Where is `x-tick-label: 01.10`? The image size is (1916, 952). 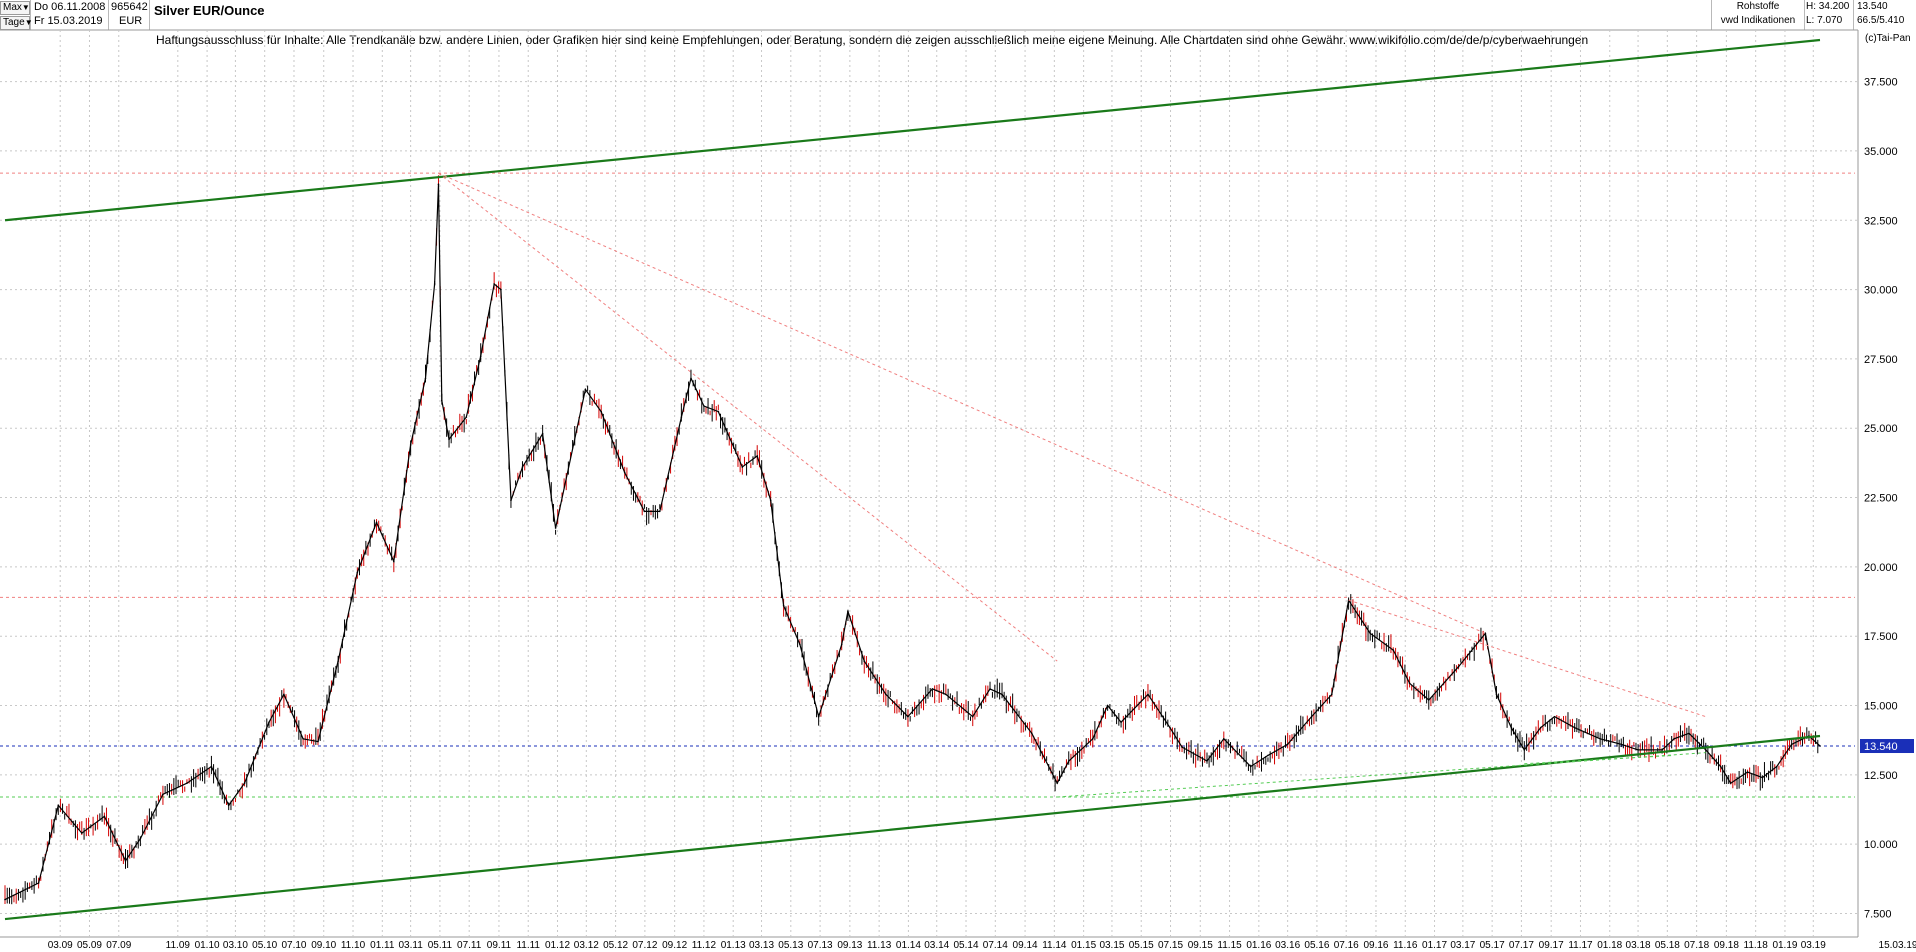 x-tick-label: 01.10 is located at coordinates (207, 945).